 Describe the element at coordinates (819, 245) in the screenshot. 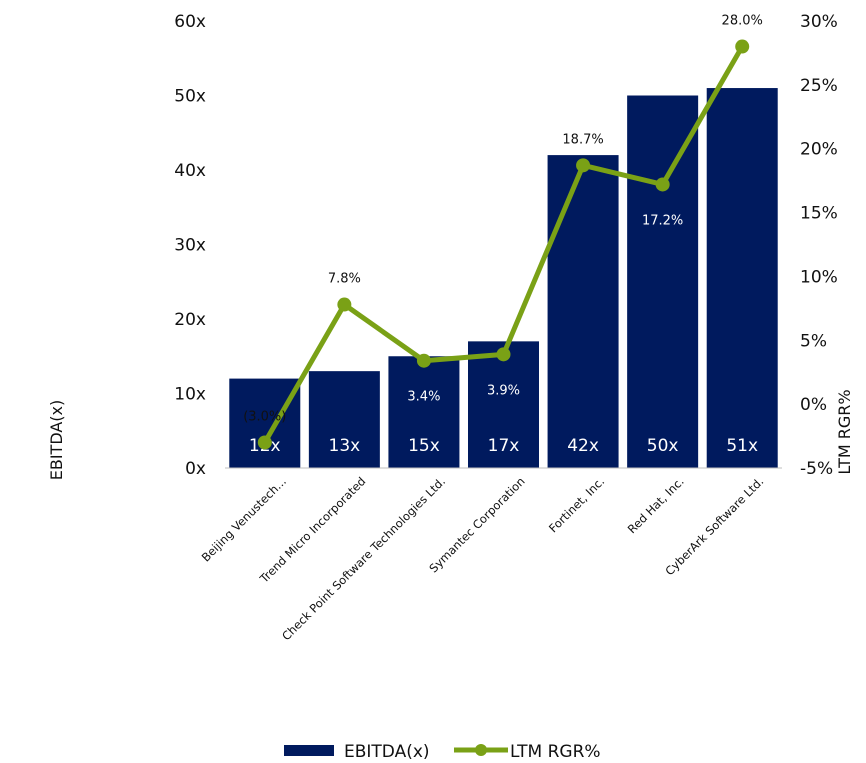

I see `right-axis: -5% 0% 5% 10% 15% 20% 25% 30%` at that location.